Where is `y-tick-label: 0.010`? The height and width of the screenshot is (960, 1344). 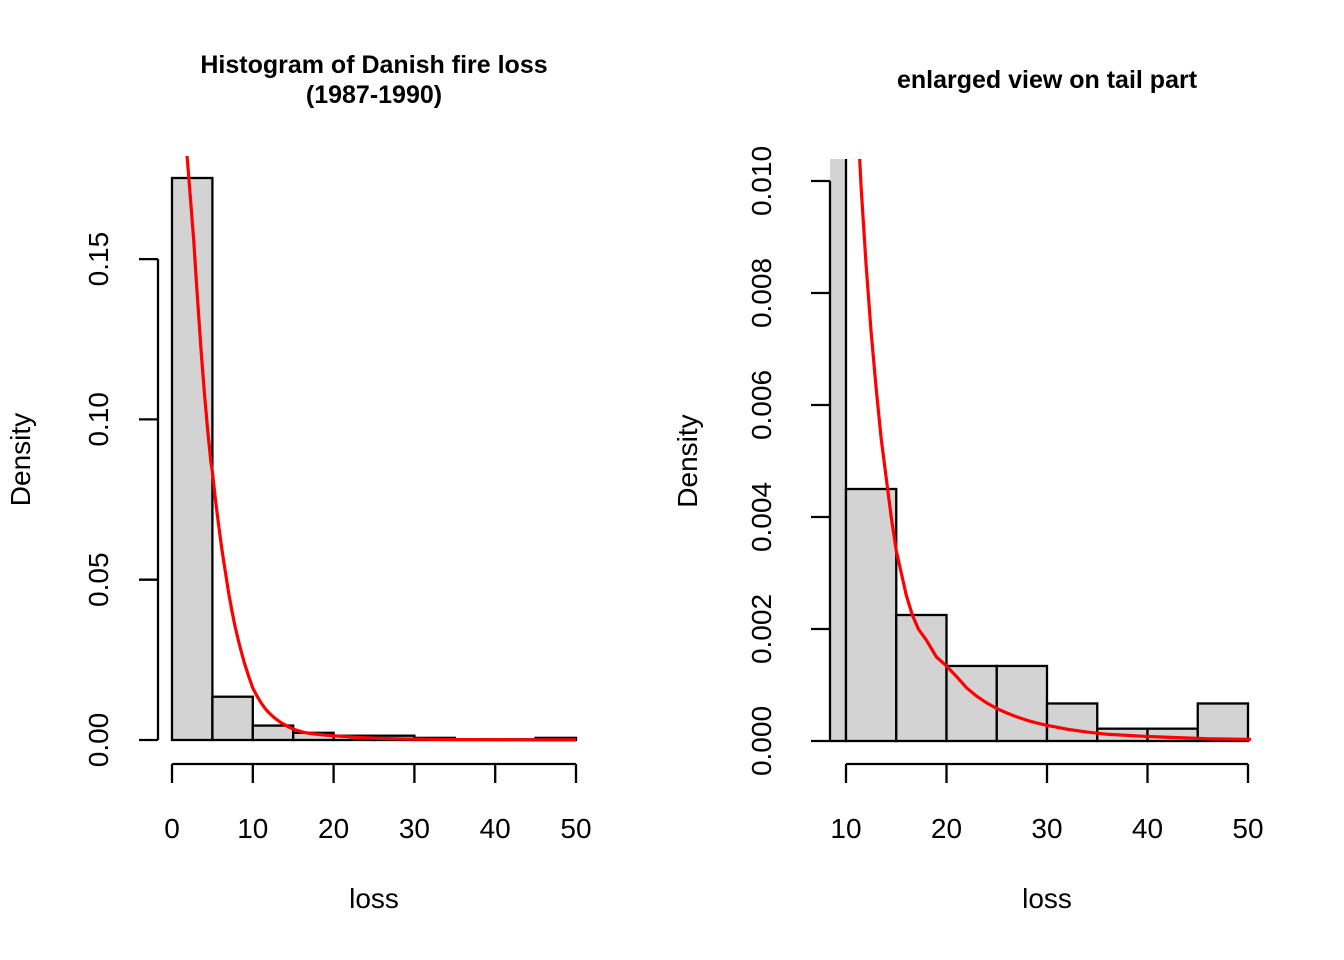
y-tick-label: 0.010 is located at coordinates (761, 181).